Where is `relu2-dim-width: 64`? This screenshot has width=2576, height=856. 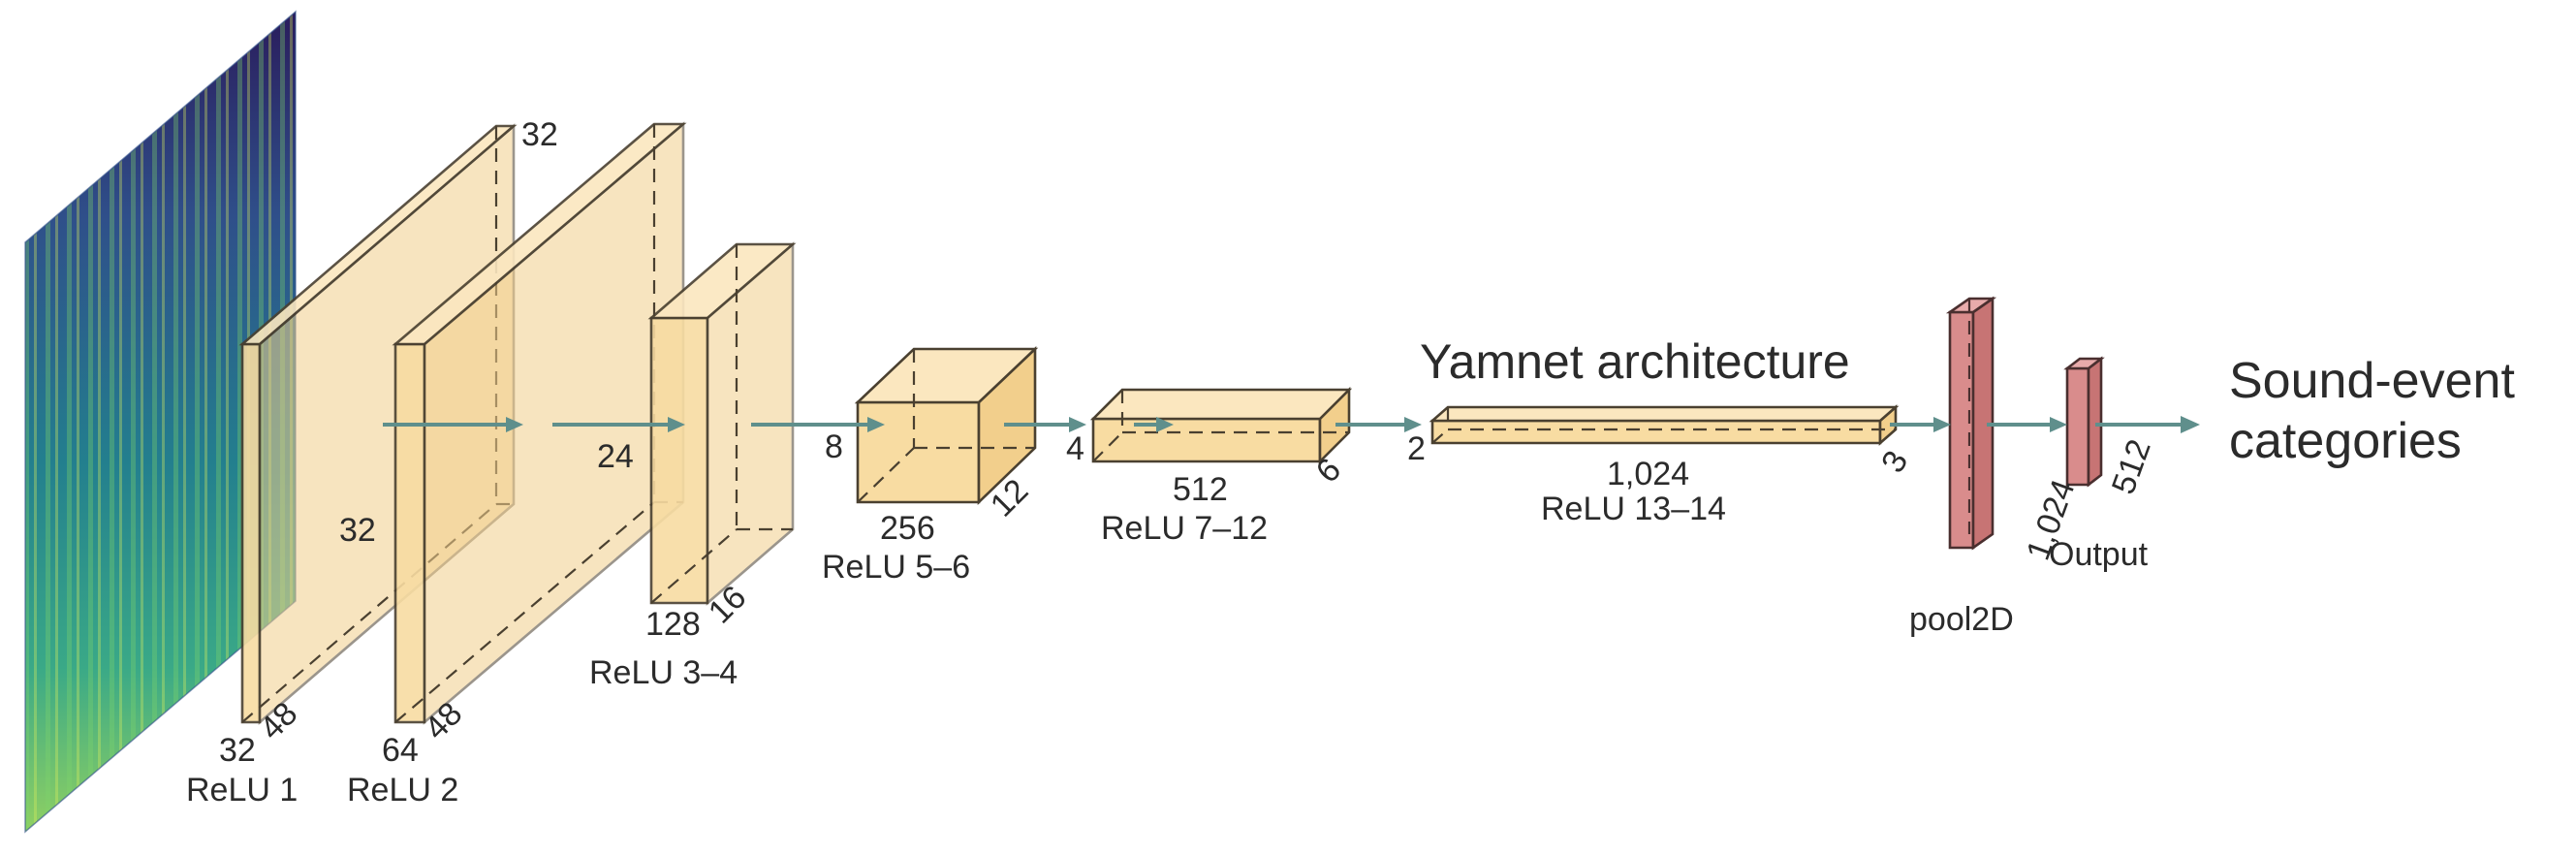 relu2-dim-width: 64 is located at coordinates (400, 750).